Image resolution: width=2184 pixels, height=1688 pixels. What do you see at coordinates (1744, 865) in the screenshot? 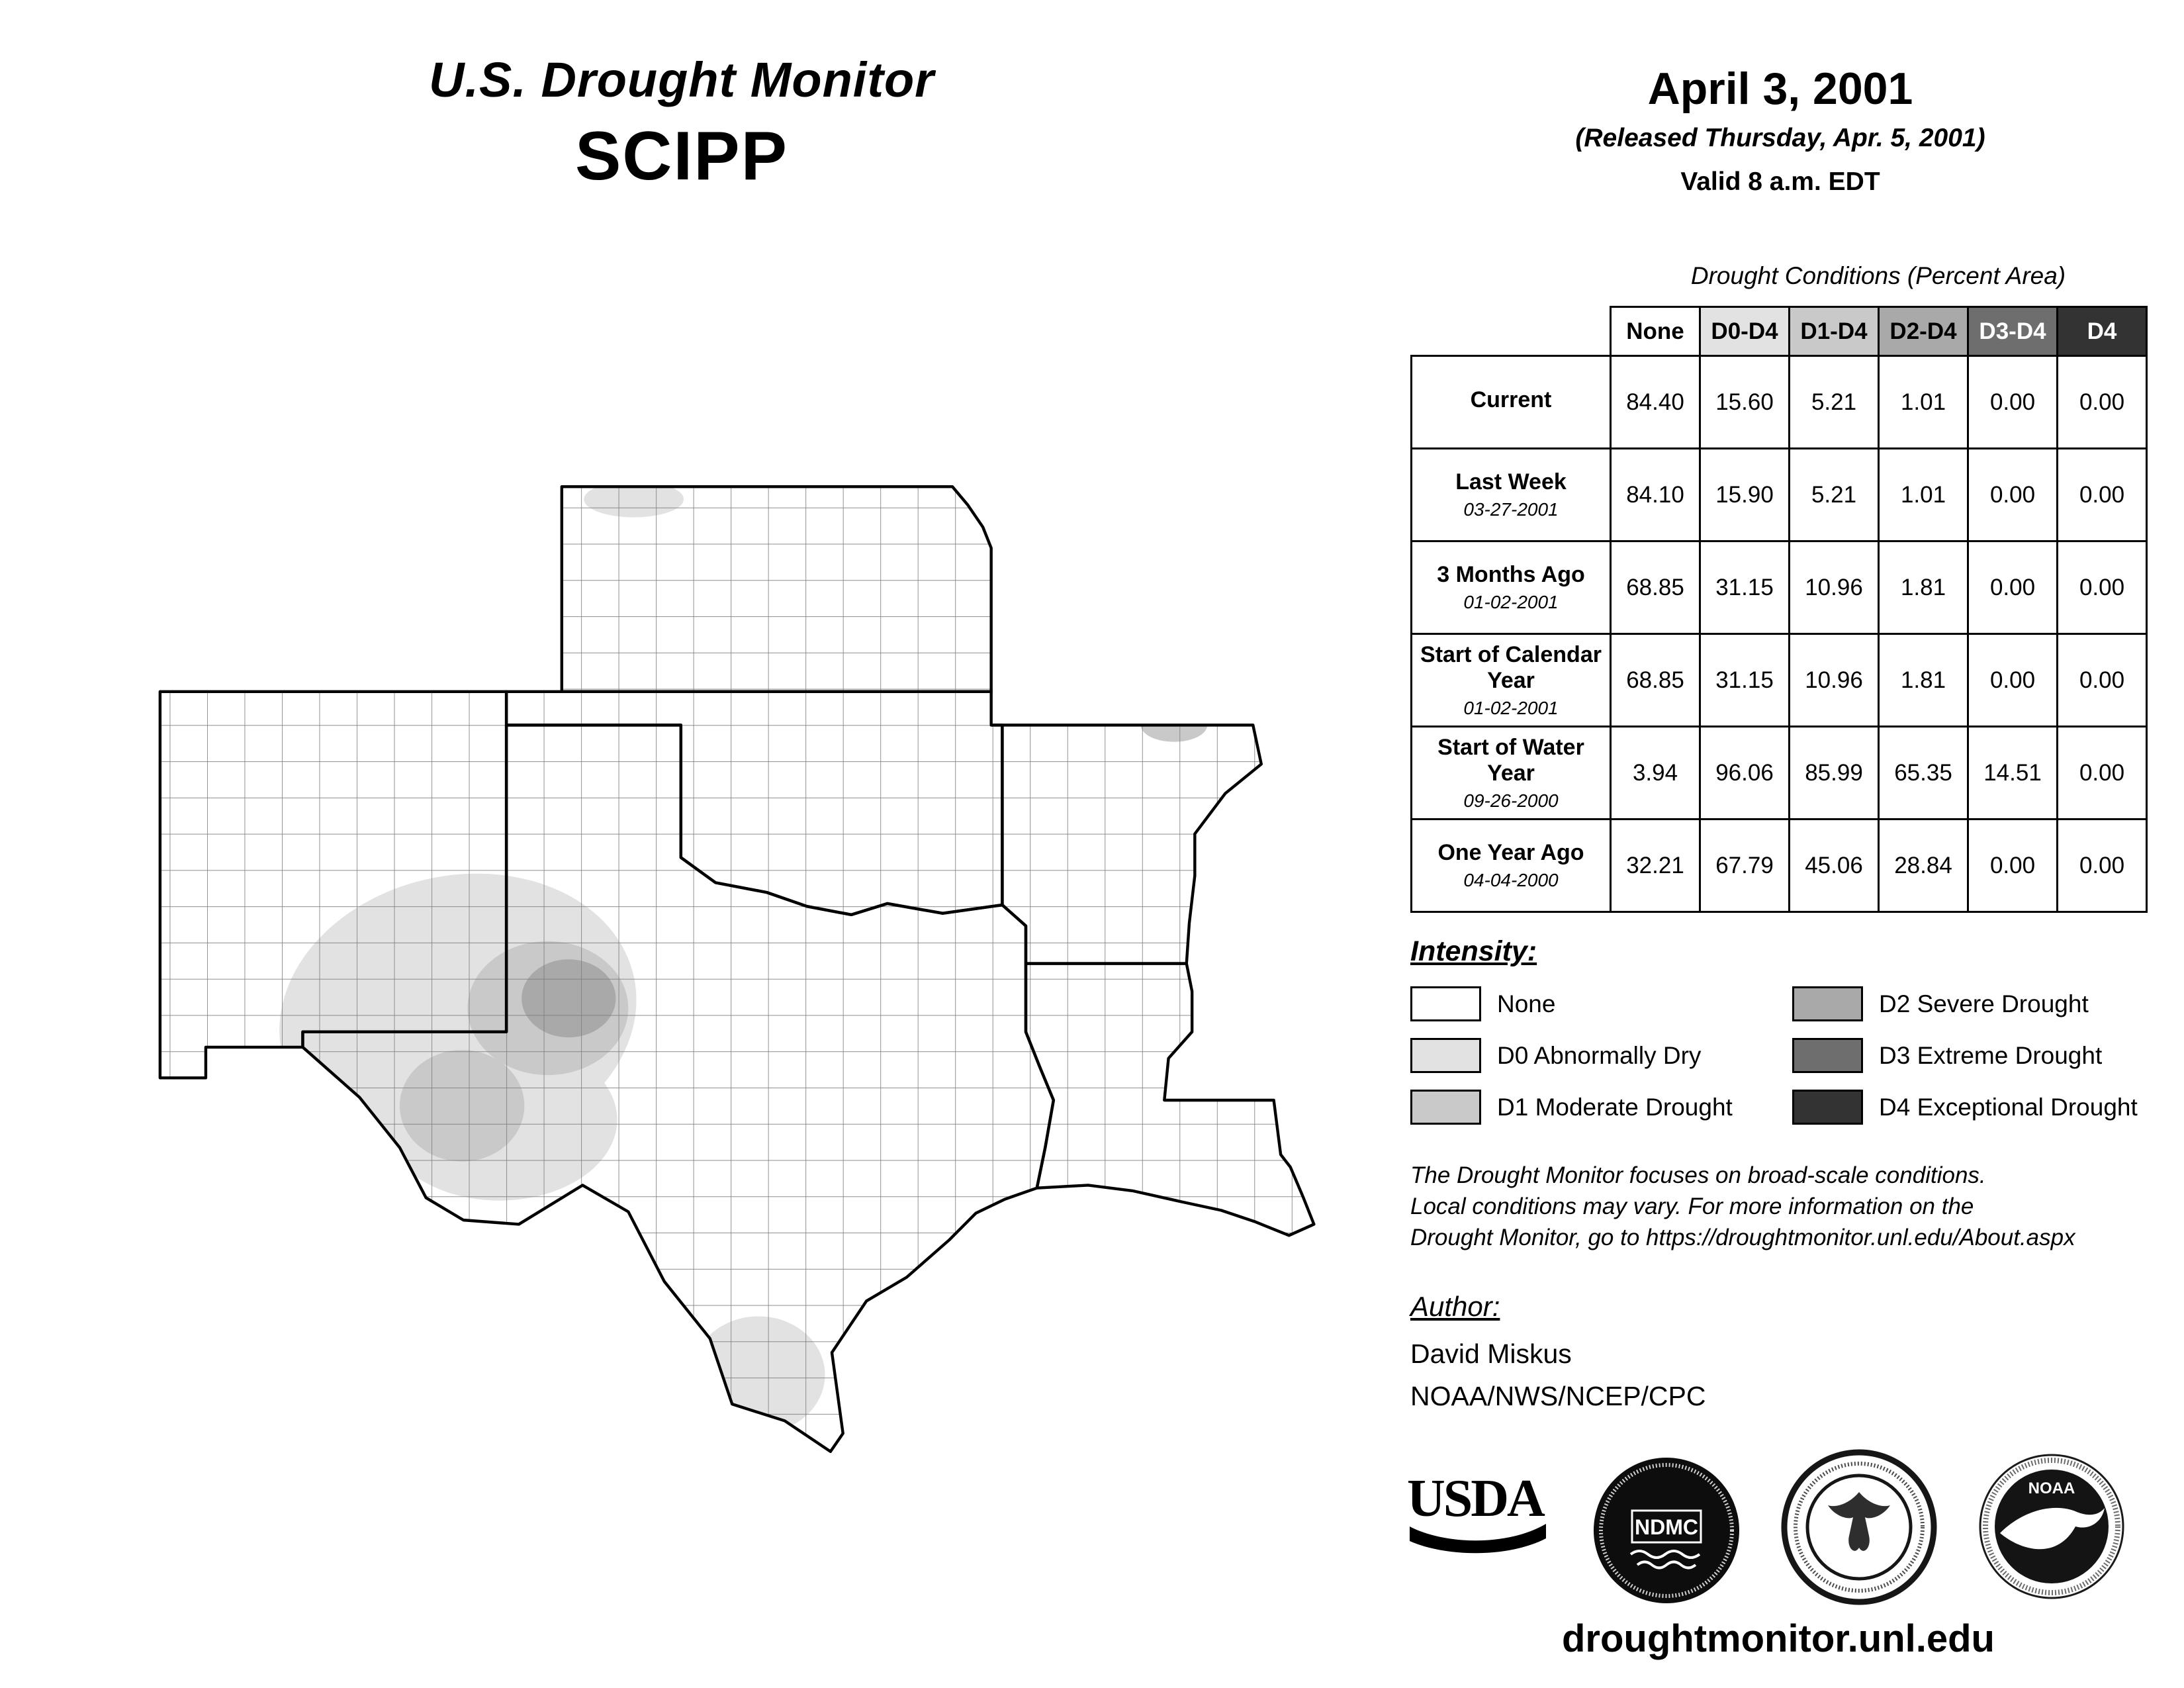
I see `cell-value: 67.79` at bounding box center [1744, 865].